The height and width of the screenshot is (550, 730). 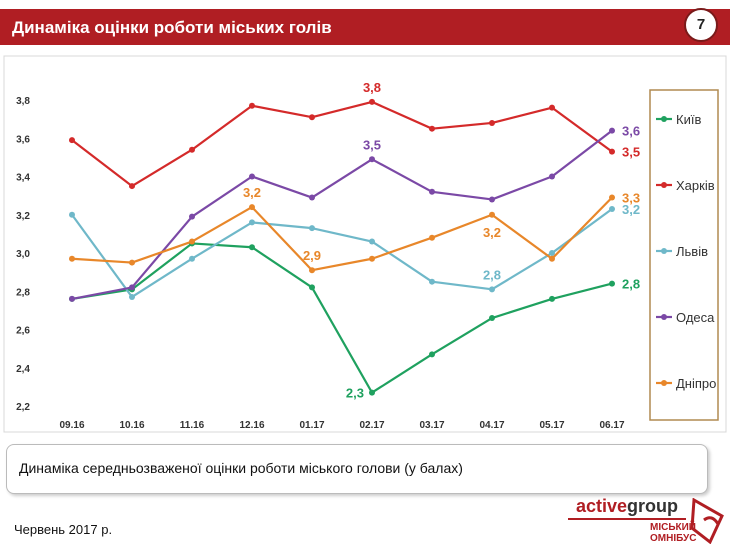 I want to click on y-tick-label: 2,8, so click(x=23, y=292).